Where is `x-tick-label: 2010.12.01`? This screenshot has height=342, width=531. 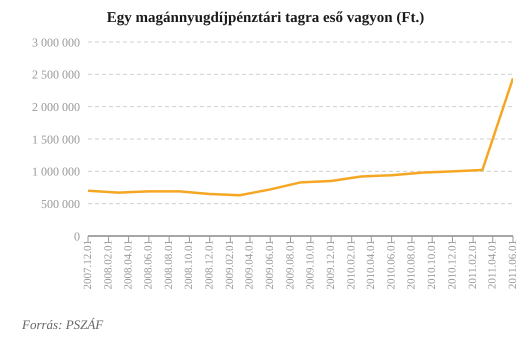
x-tick-label: 2010.12.01 is located at coordinates (452, 265).